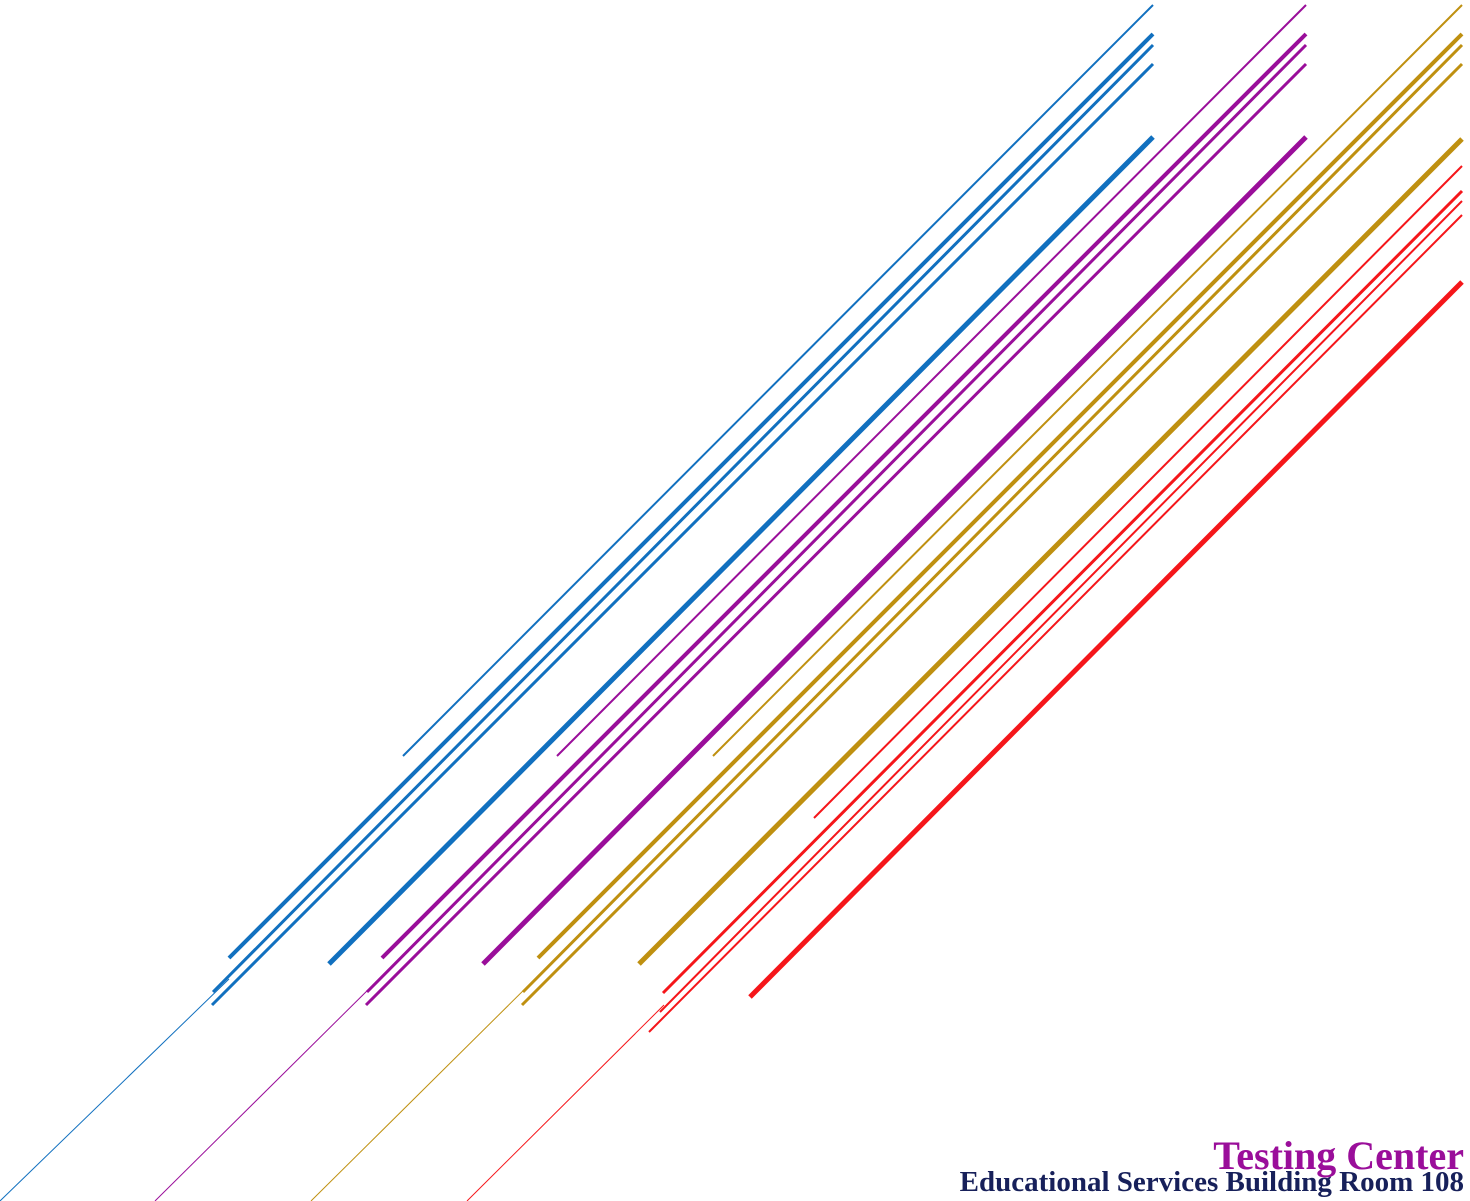  I want to click on page-title: Testing Center, so click(1338, 1155).